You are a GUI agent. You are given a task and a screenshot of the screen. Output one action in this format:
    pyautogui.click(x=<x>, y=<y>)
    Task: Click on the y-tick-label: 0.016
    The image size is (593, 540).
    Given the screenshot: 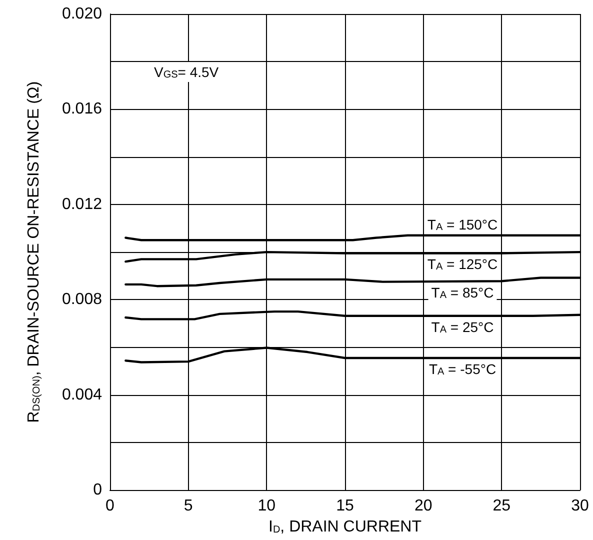 What is the action you would take?
    pyautogui.click(x=82, y=109)
    